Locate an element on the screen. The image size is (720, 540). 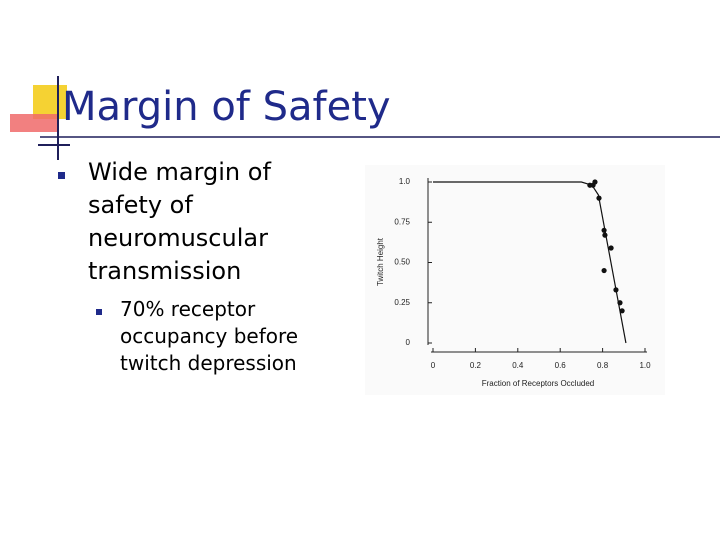
y-tick-label: 0 is located at coordinates (408, 342).